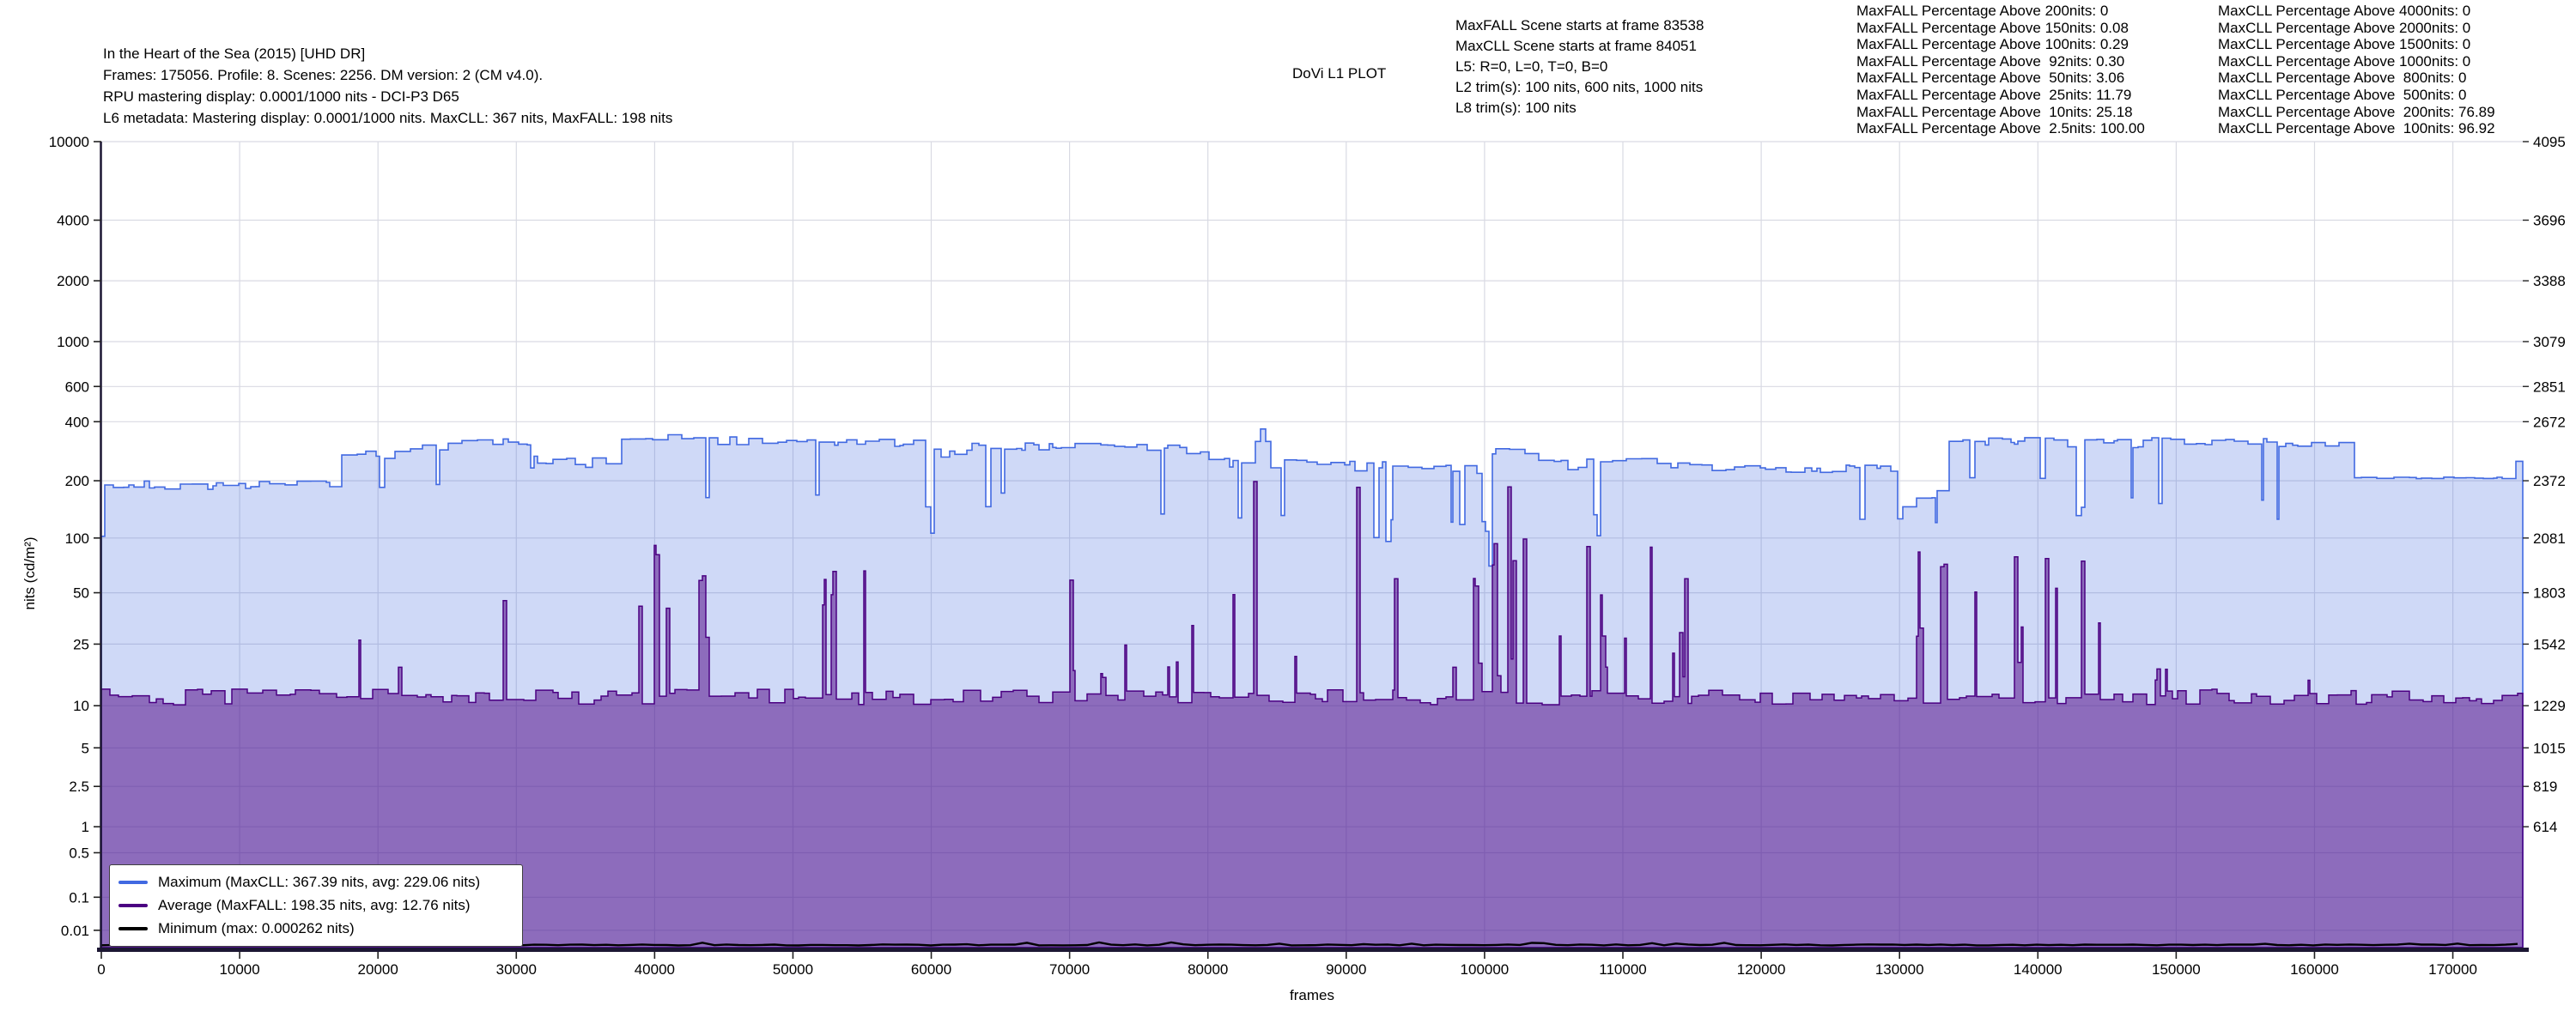  What do you see at coordinates (1516, 108) in the screenshot?
I see `scene-info-line: L8 trim(s): 100 nits` at bounding box center [1516, 108].